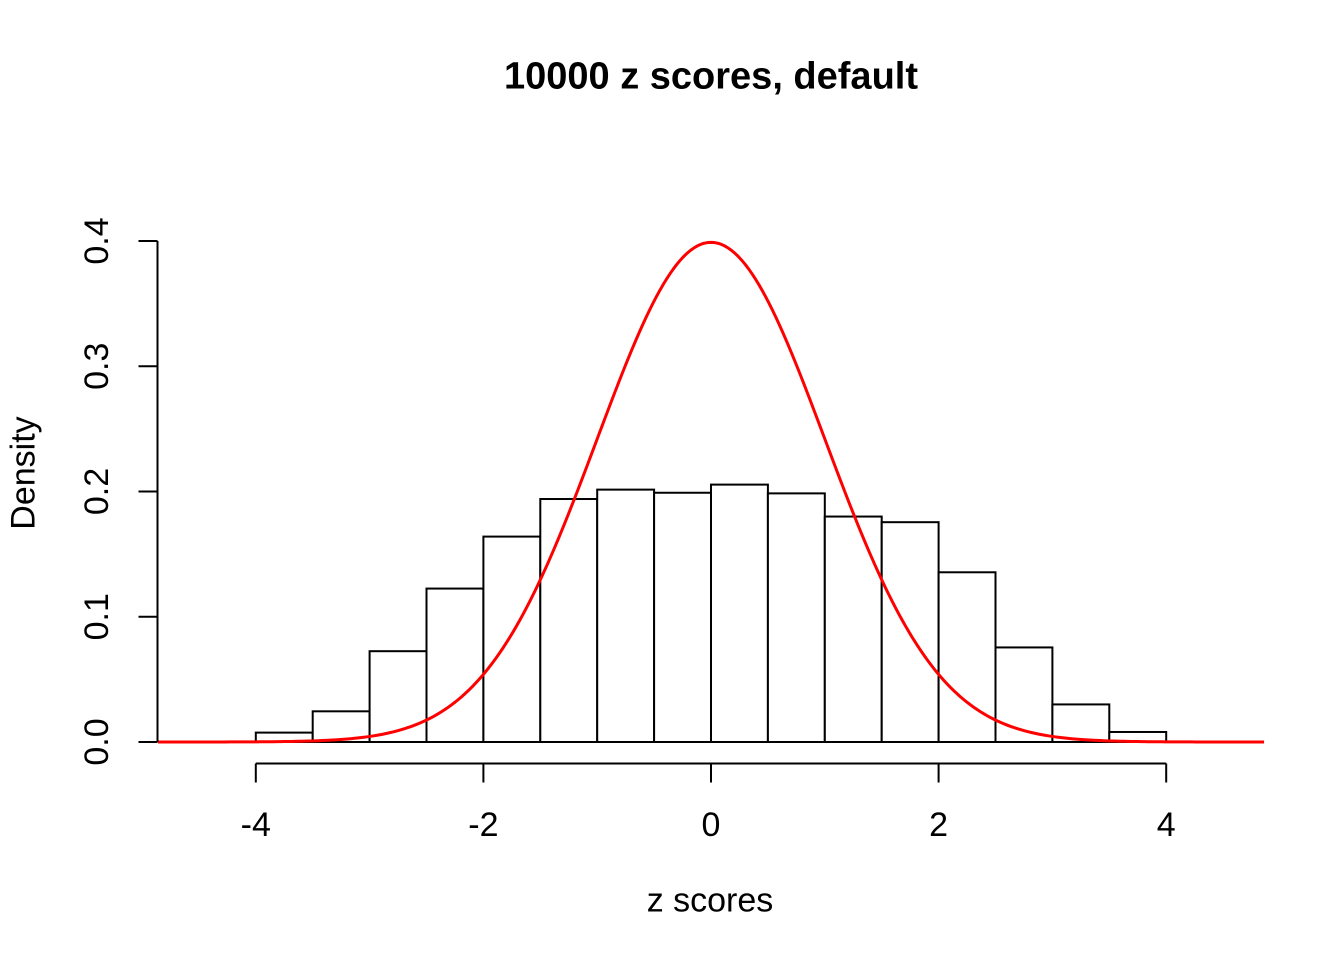  Describe the element at coordinates (97, 616) in the screenshot. I see `y-tick-label: 0.1` at that location.